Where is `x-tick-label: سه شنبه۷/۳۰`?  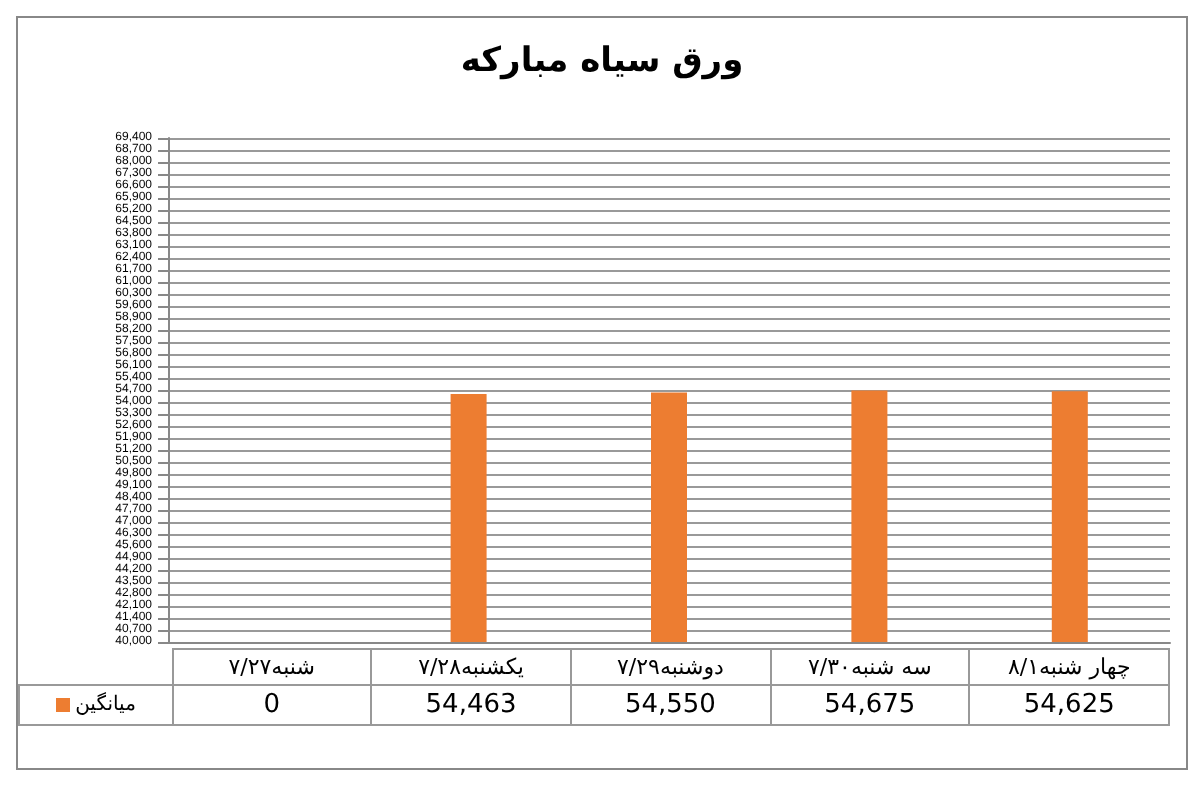 x-tick-label: سه شنبه۷/۳۰ is located at coordinates (870, 667).